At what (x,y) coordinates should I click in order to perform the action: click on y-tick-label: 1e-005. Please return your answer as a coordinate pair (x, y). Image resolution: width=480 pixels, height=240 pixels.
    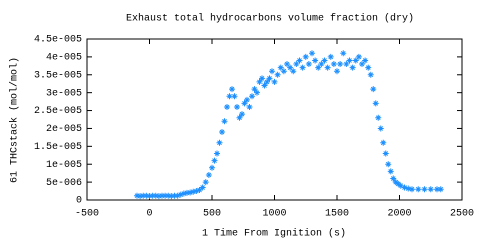
    Looking at the image, I should click on (64, 165).